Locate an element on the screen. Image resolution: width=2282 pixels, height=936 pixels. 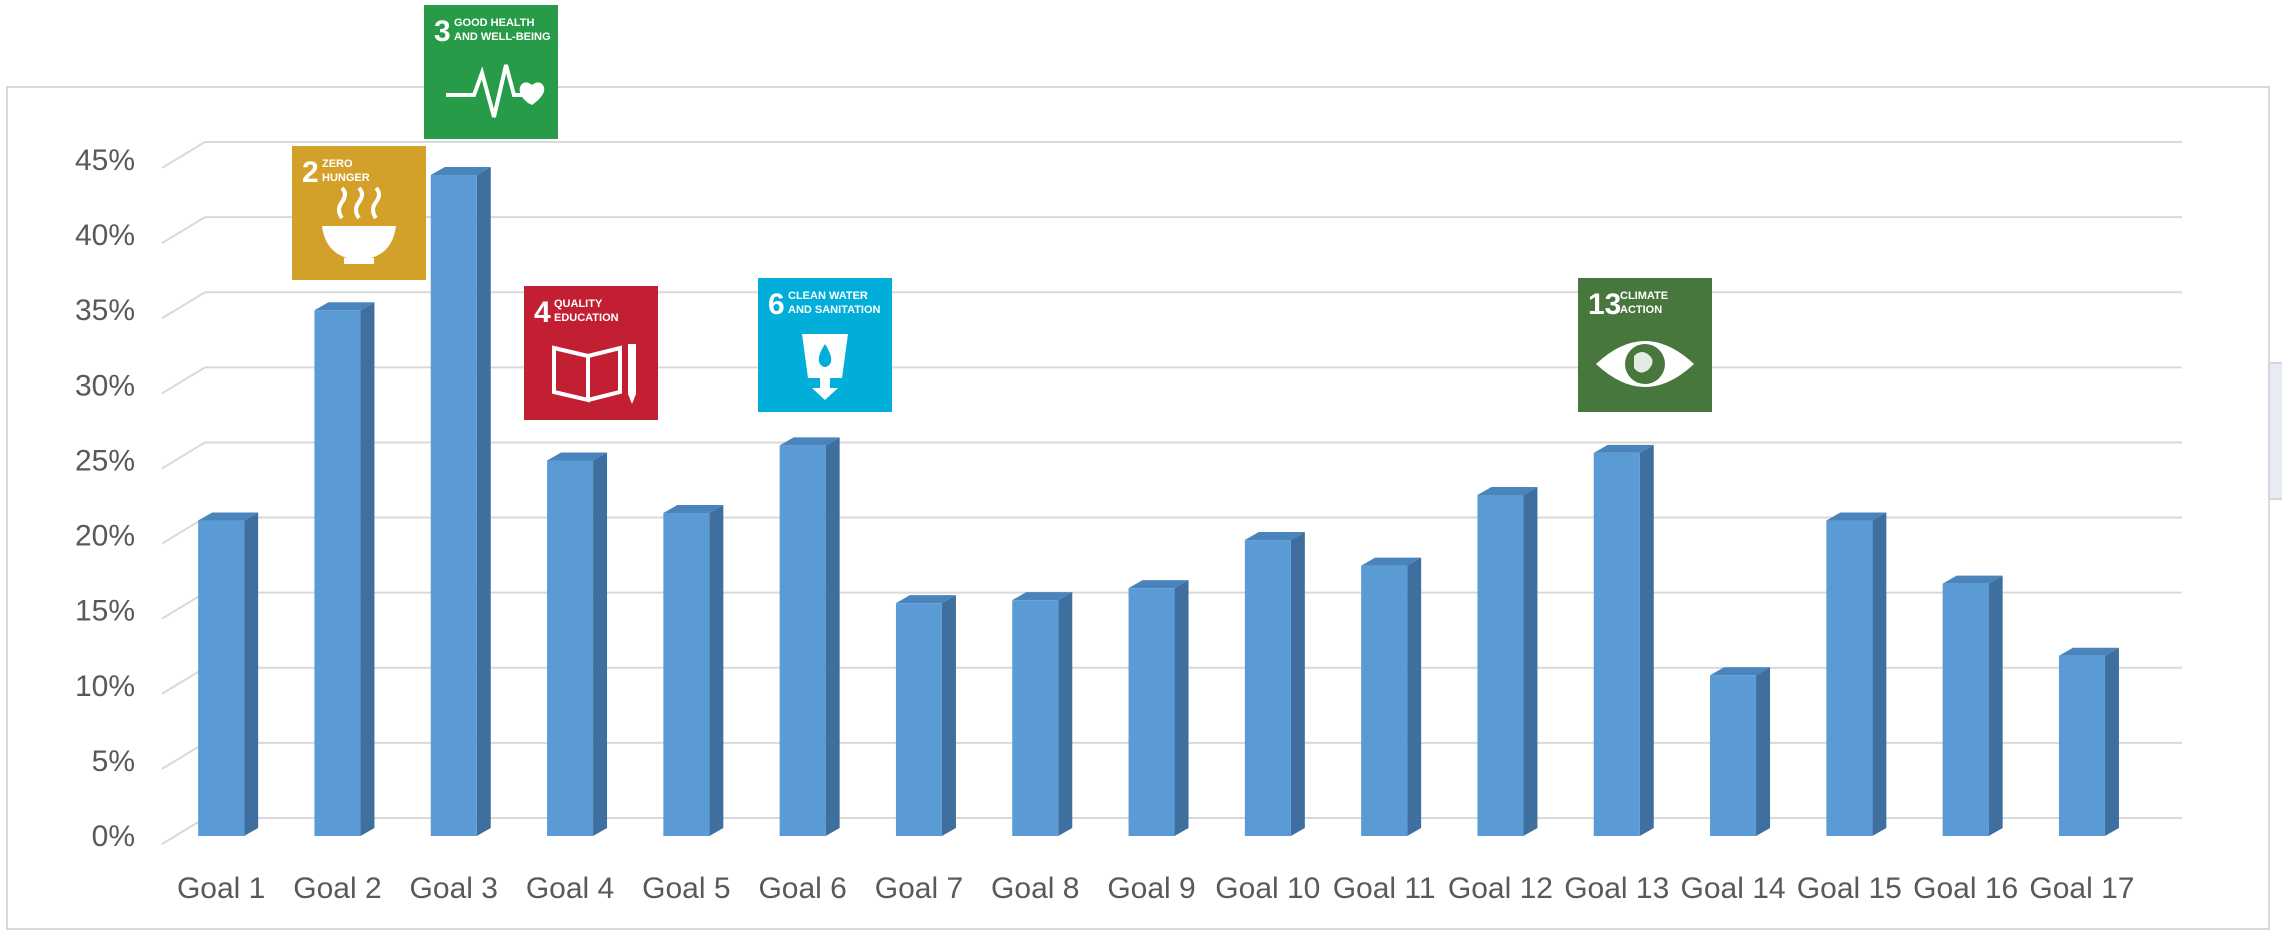
sdg-title-line2: HUNGER is located at coordinates (346, 178).